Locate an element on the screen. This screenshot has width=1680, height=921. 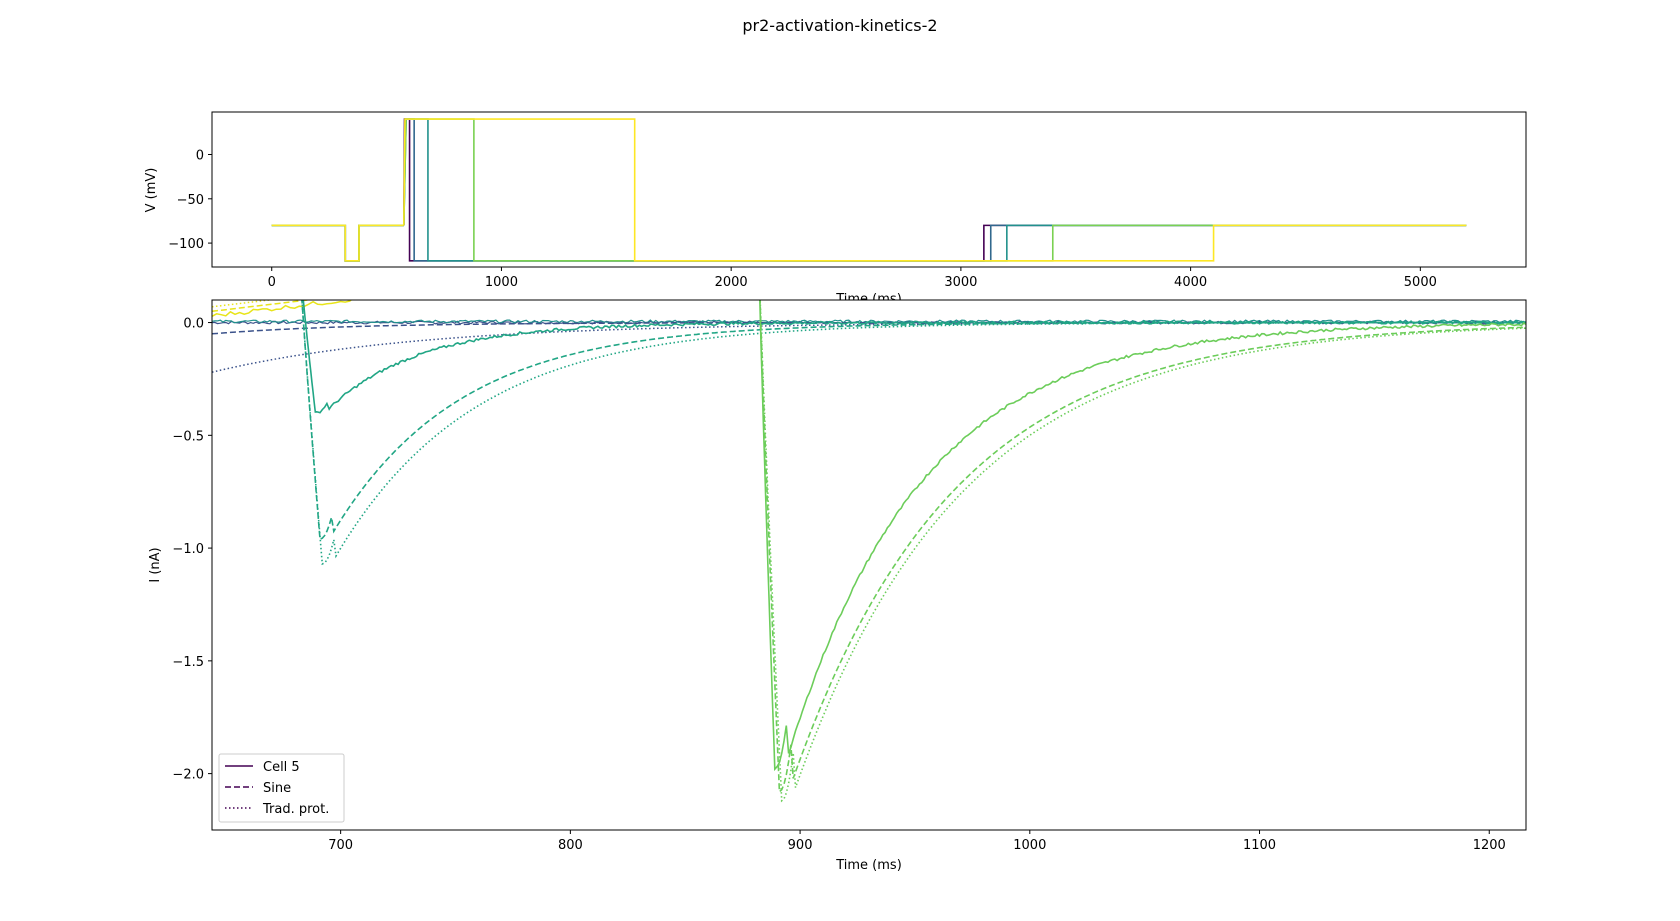
voltage-ylabel: V (mV) is located at coordinates (151, 190).